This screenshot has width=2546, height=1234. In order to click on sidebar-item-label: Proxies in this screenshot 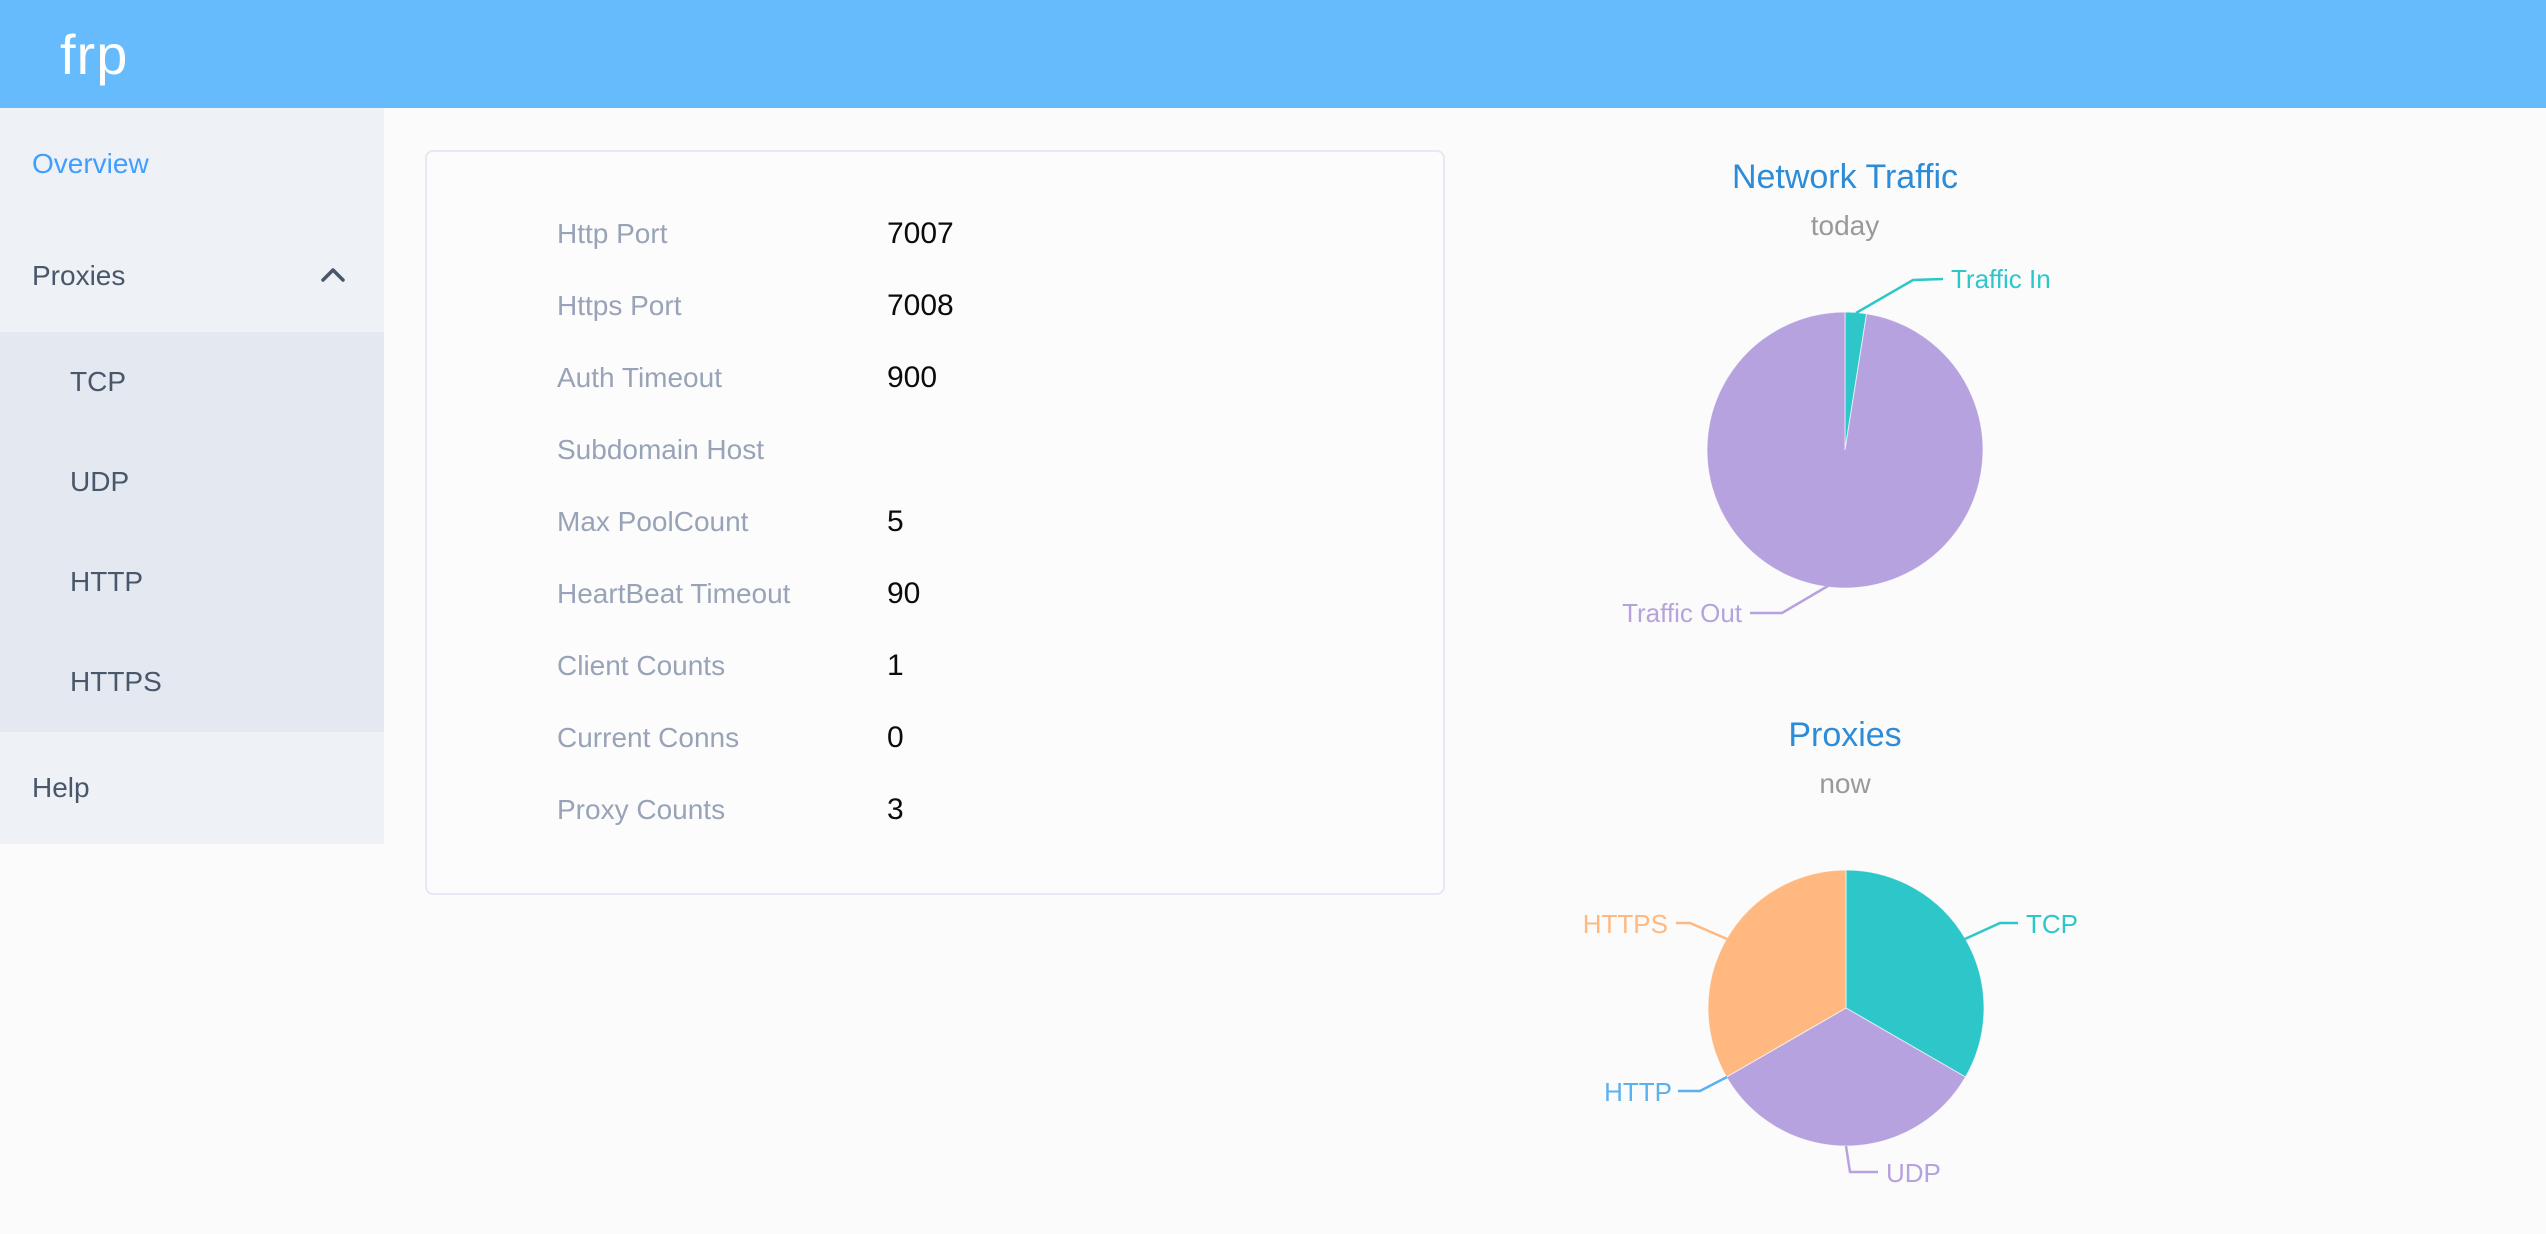, I will do `click(79, 275)`.